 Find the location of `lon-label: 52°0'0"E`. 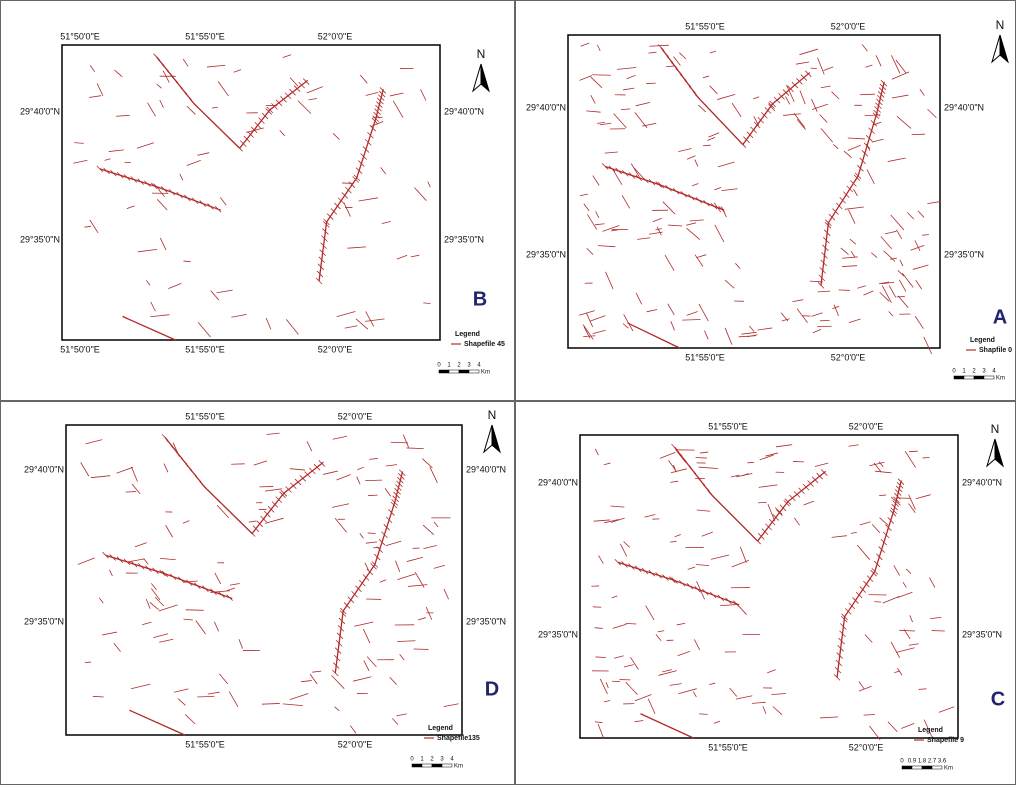

lon-label: 52°0'0"E is located at coordinates (335, 349).